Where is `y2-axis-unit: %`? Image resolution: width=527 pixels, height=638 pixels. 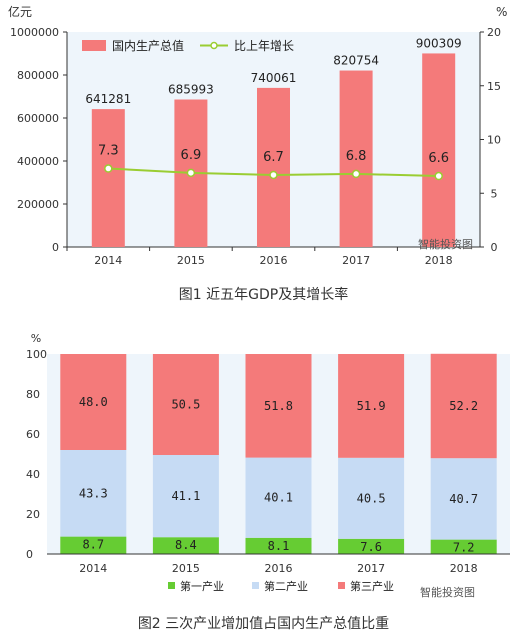 y2-axis-unit: % is located at coordinates (501, 12).